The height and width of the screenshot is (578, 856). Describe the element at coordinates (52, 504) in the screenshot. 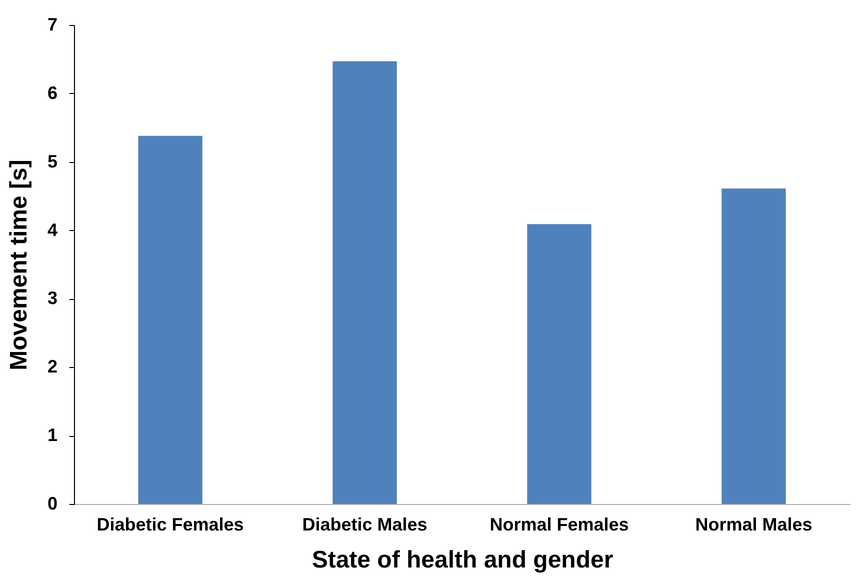

I see `y-tick-label: 0` at that location.